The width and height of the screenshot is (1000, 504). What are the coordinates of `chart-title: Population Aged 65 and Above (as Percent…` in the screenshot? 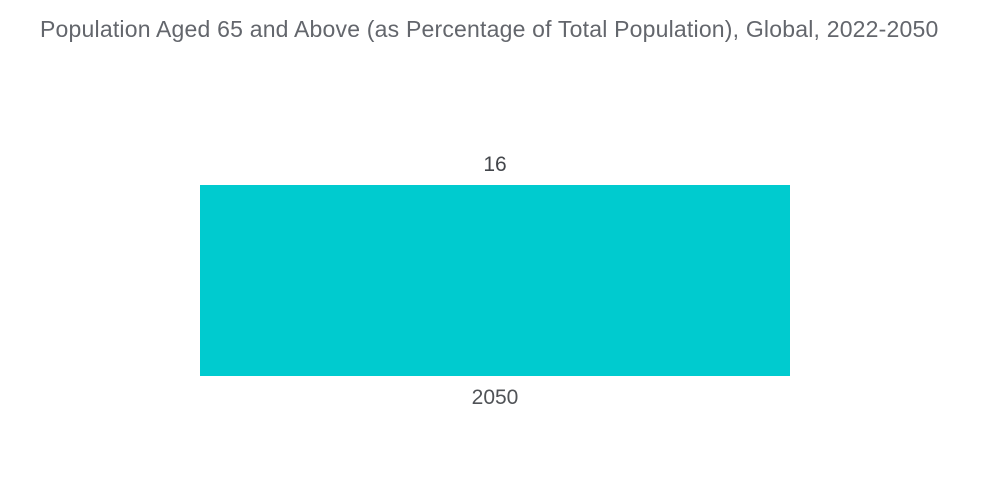 It's located at (489, 29).